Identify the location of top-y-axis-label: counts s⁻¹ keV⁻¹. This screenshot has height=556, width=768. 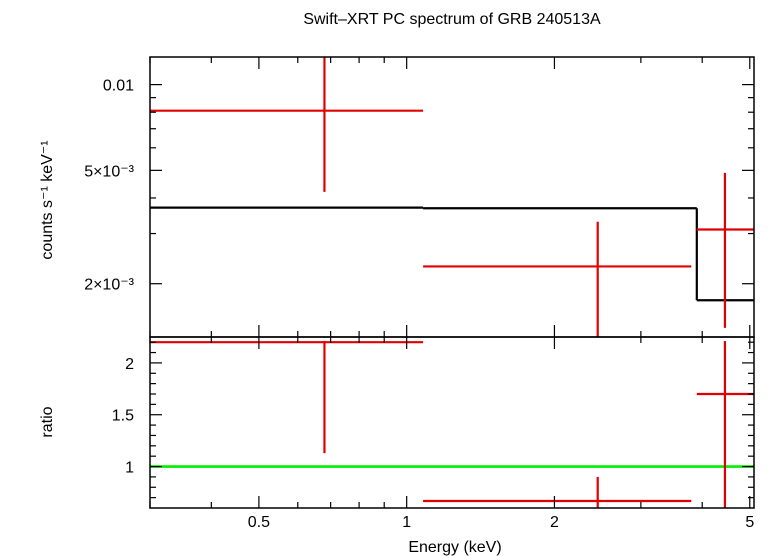
(47, 199).